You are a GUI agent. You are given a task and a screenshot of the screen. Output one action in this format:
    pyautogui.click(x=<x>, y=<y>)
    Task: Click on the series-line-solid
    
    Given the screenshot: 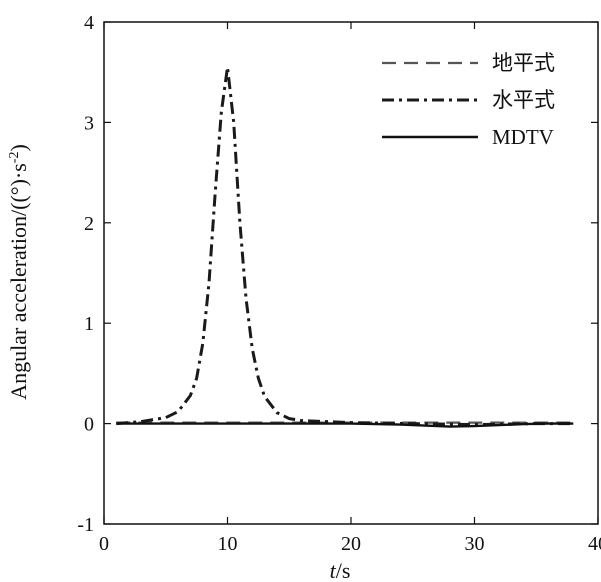 What is the action you would take?
    pyautogui.click(x=345, y=425)
    